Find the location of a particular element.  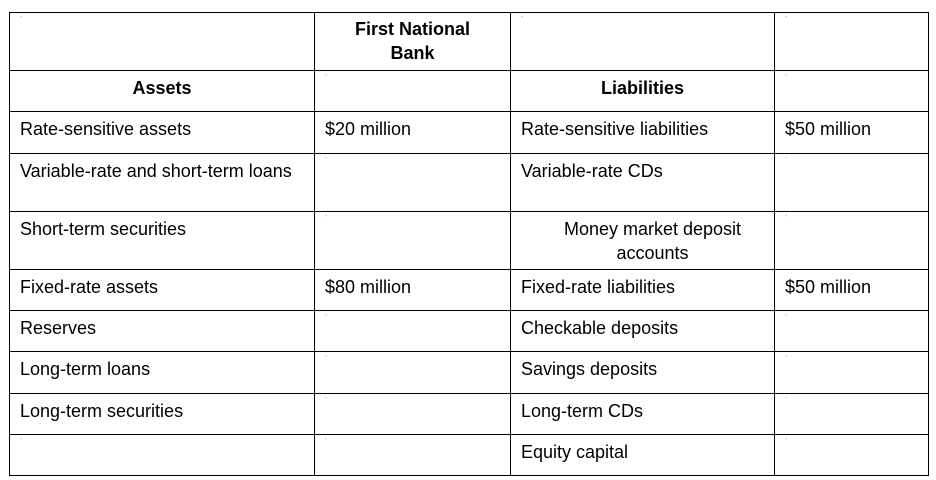

asset-label: Rate-sensitive assets is located at coordinates (106, 129).